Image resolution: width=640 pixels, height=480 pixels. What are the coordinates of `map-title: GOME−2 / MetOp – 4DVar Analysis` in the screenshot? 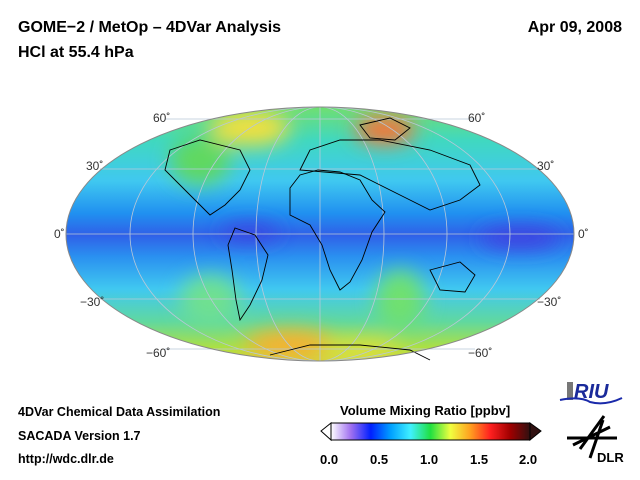 It's located at (150, 27).